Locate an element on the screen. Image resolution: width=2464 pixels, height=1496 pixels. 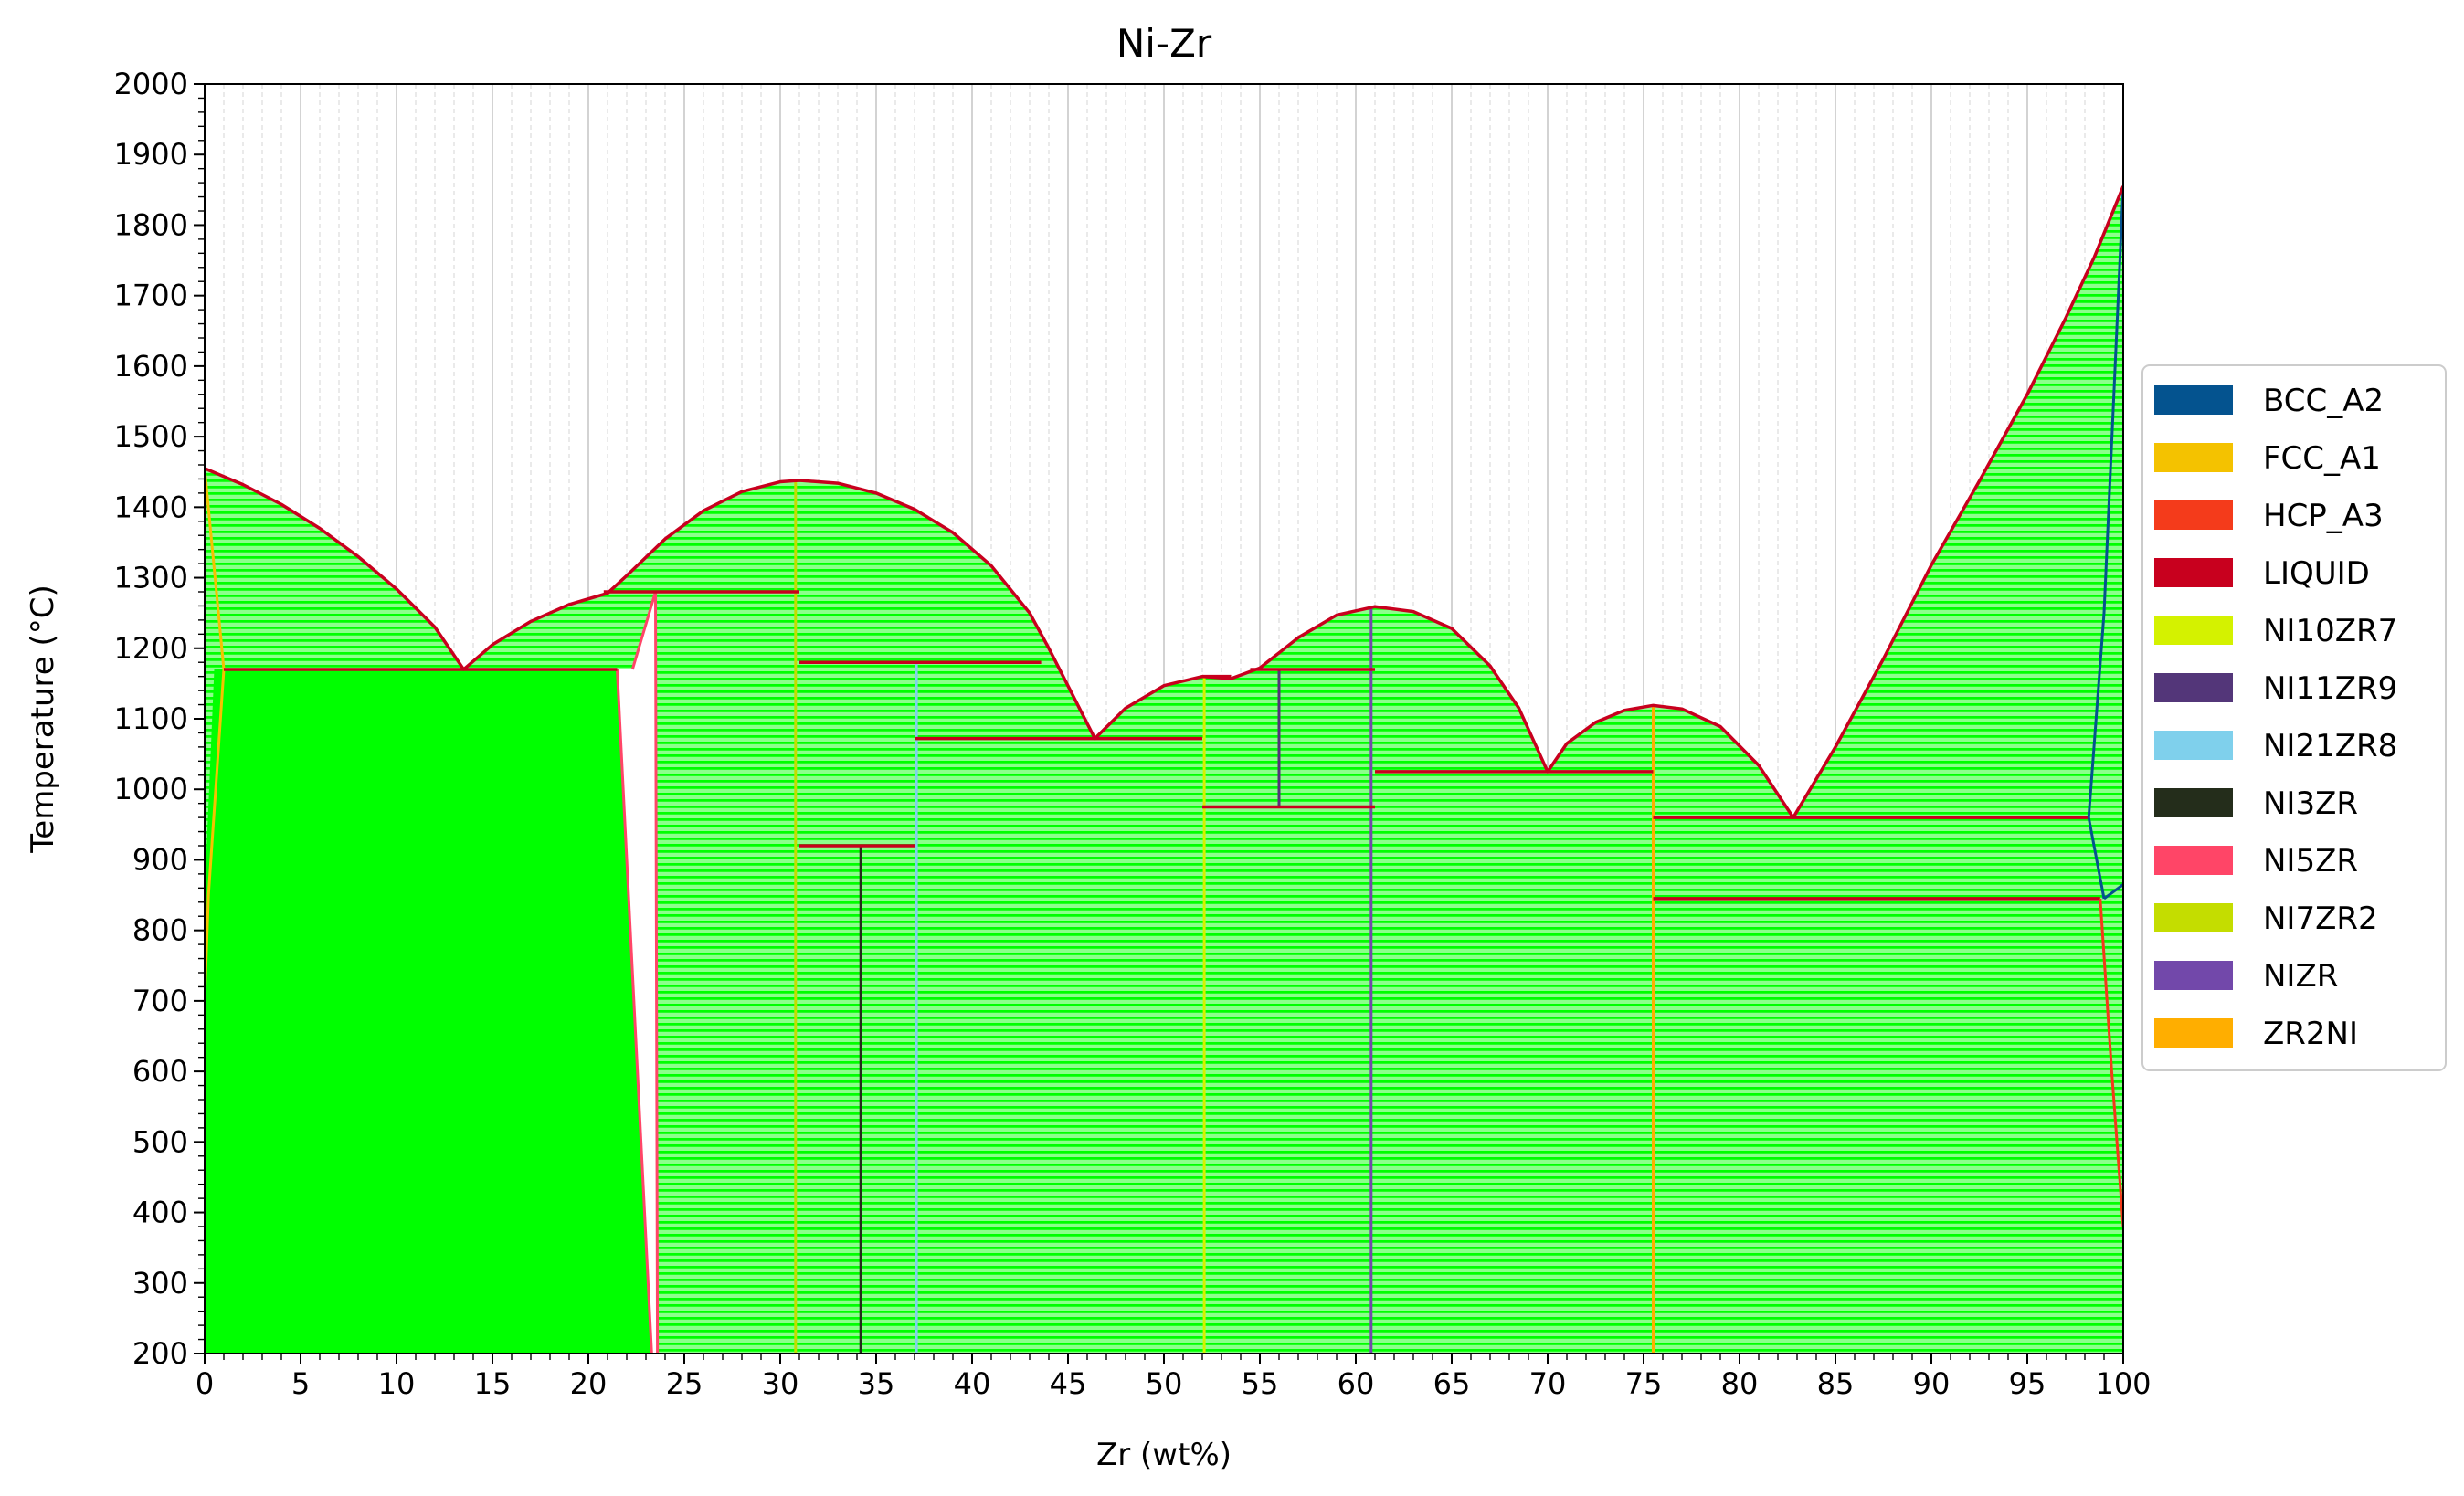
legend-item: FCC_A1 is located at coordinates (2267, 458).